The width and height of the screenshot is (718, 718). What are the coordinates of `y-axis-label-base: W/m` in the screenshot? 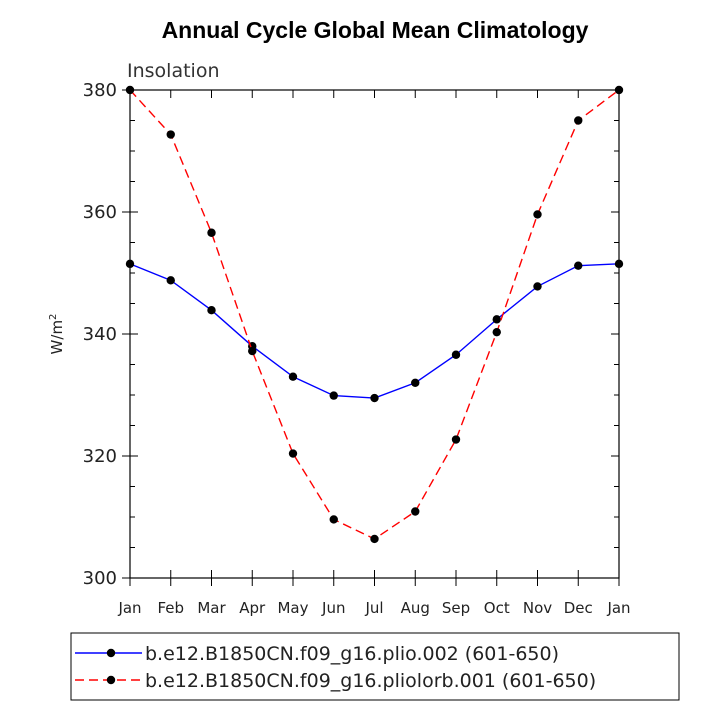 It's located at (57, 337).